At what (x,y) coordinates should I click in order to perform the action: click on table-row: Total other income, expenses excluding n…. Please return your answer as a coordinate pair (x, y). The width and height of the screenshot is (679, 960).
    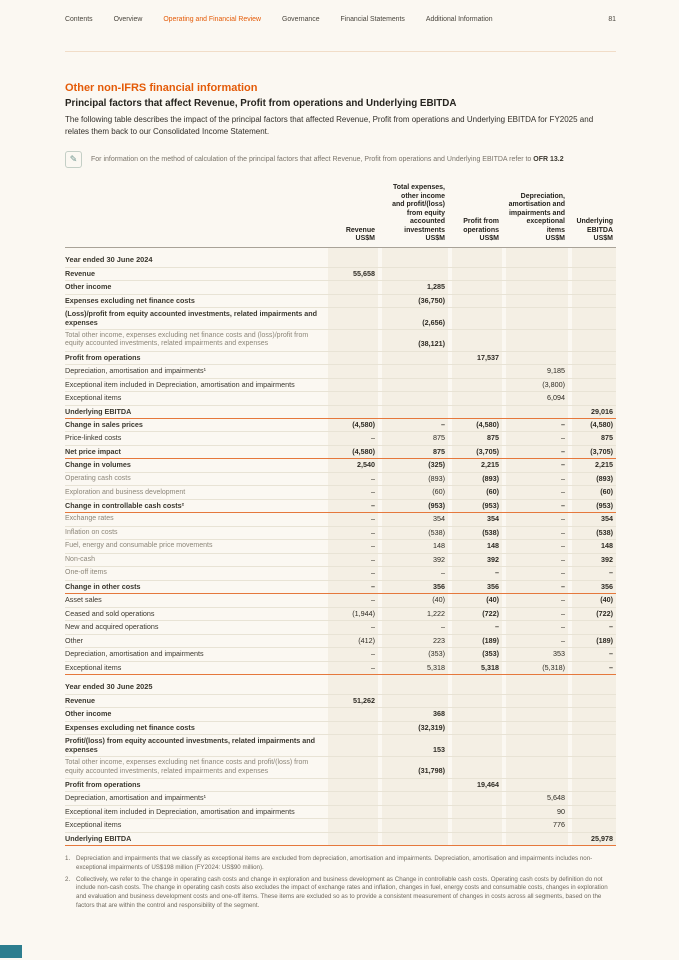
    Looking at the image, I should click on (340, 768).